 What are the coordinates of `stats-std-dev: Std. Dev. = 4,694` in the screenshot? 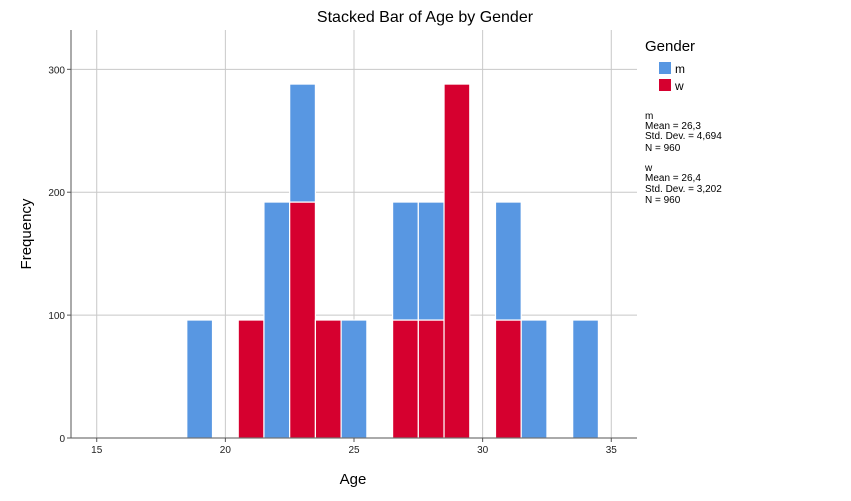 It's located at (683, 136).